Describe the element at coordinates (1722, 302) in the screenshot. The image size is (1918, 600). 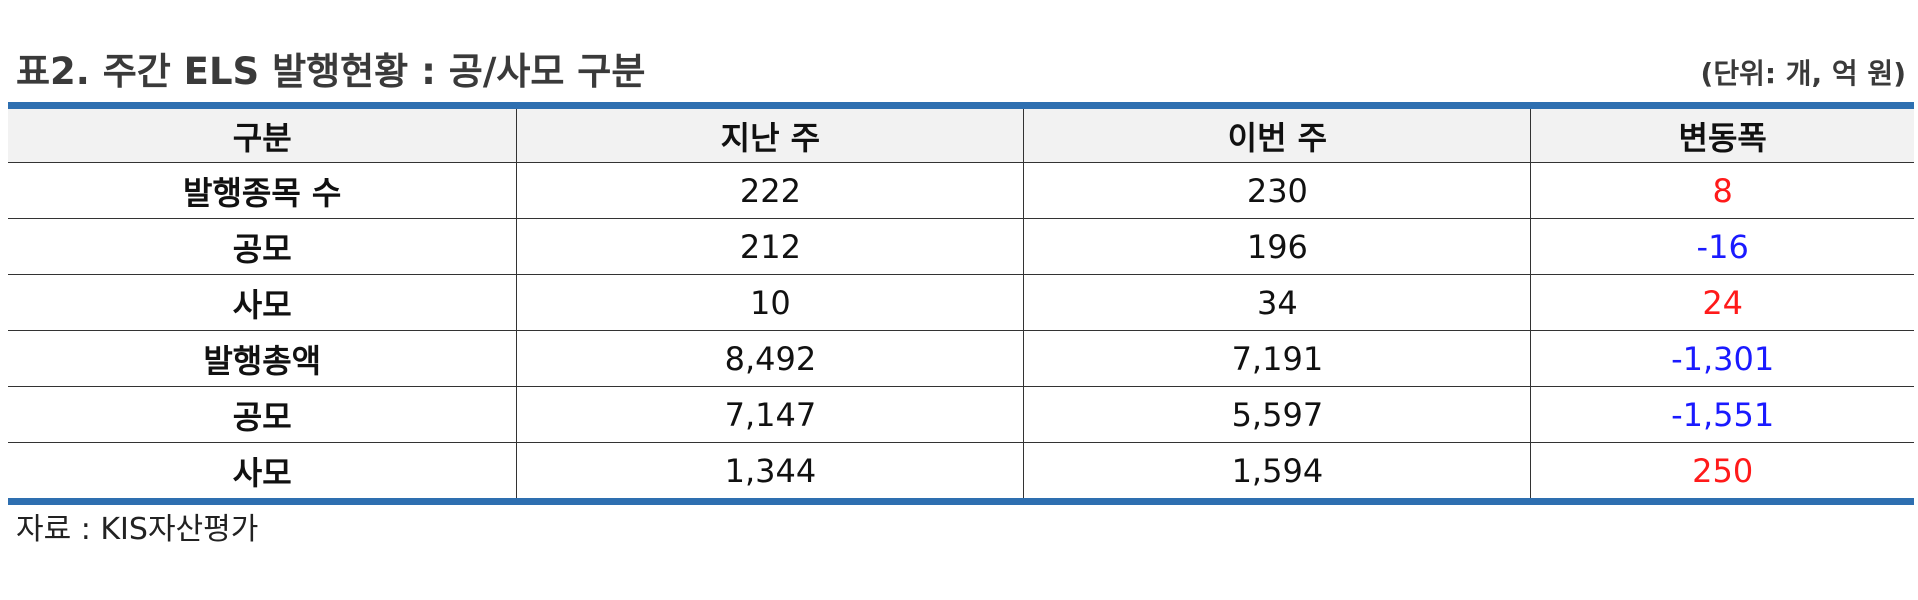
I see `change-value: 24` at that location.